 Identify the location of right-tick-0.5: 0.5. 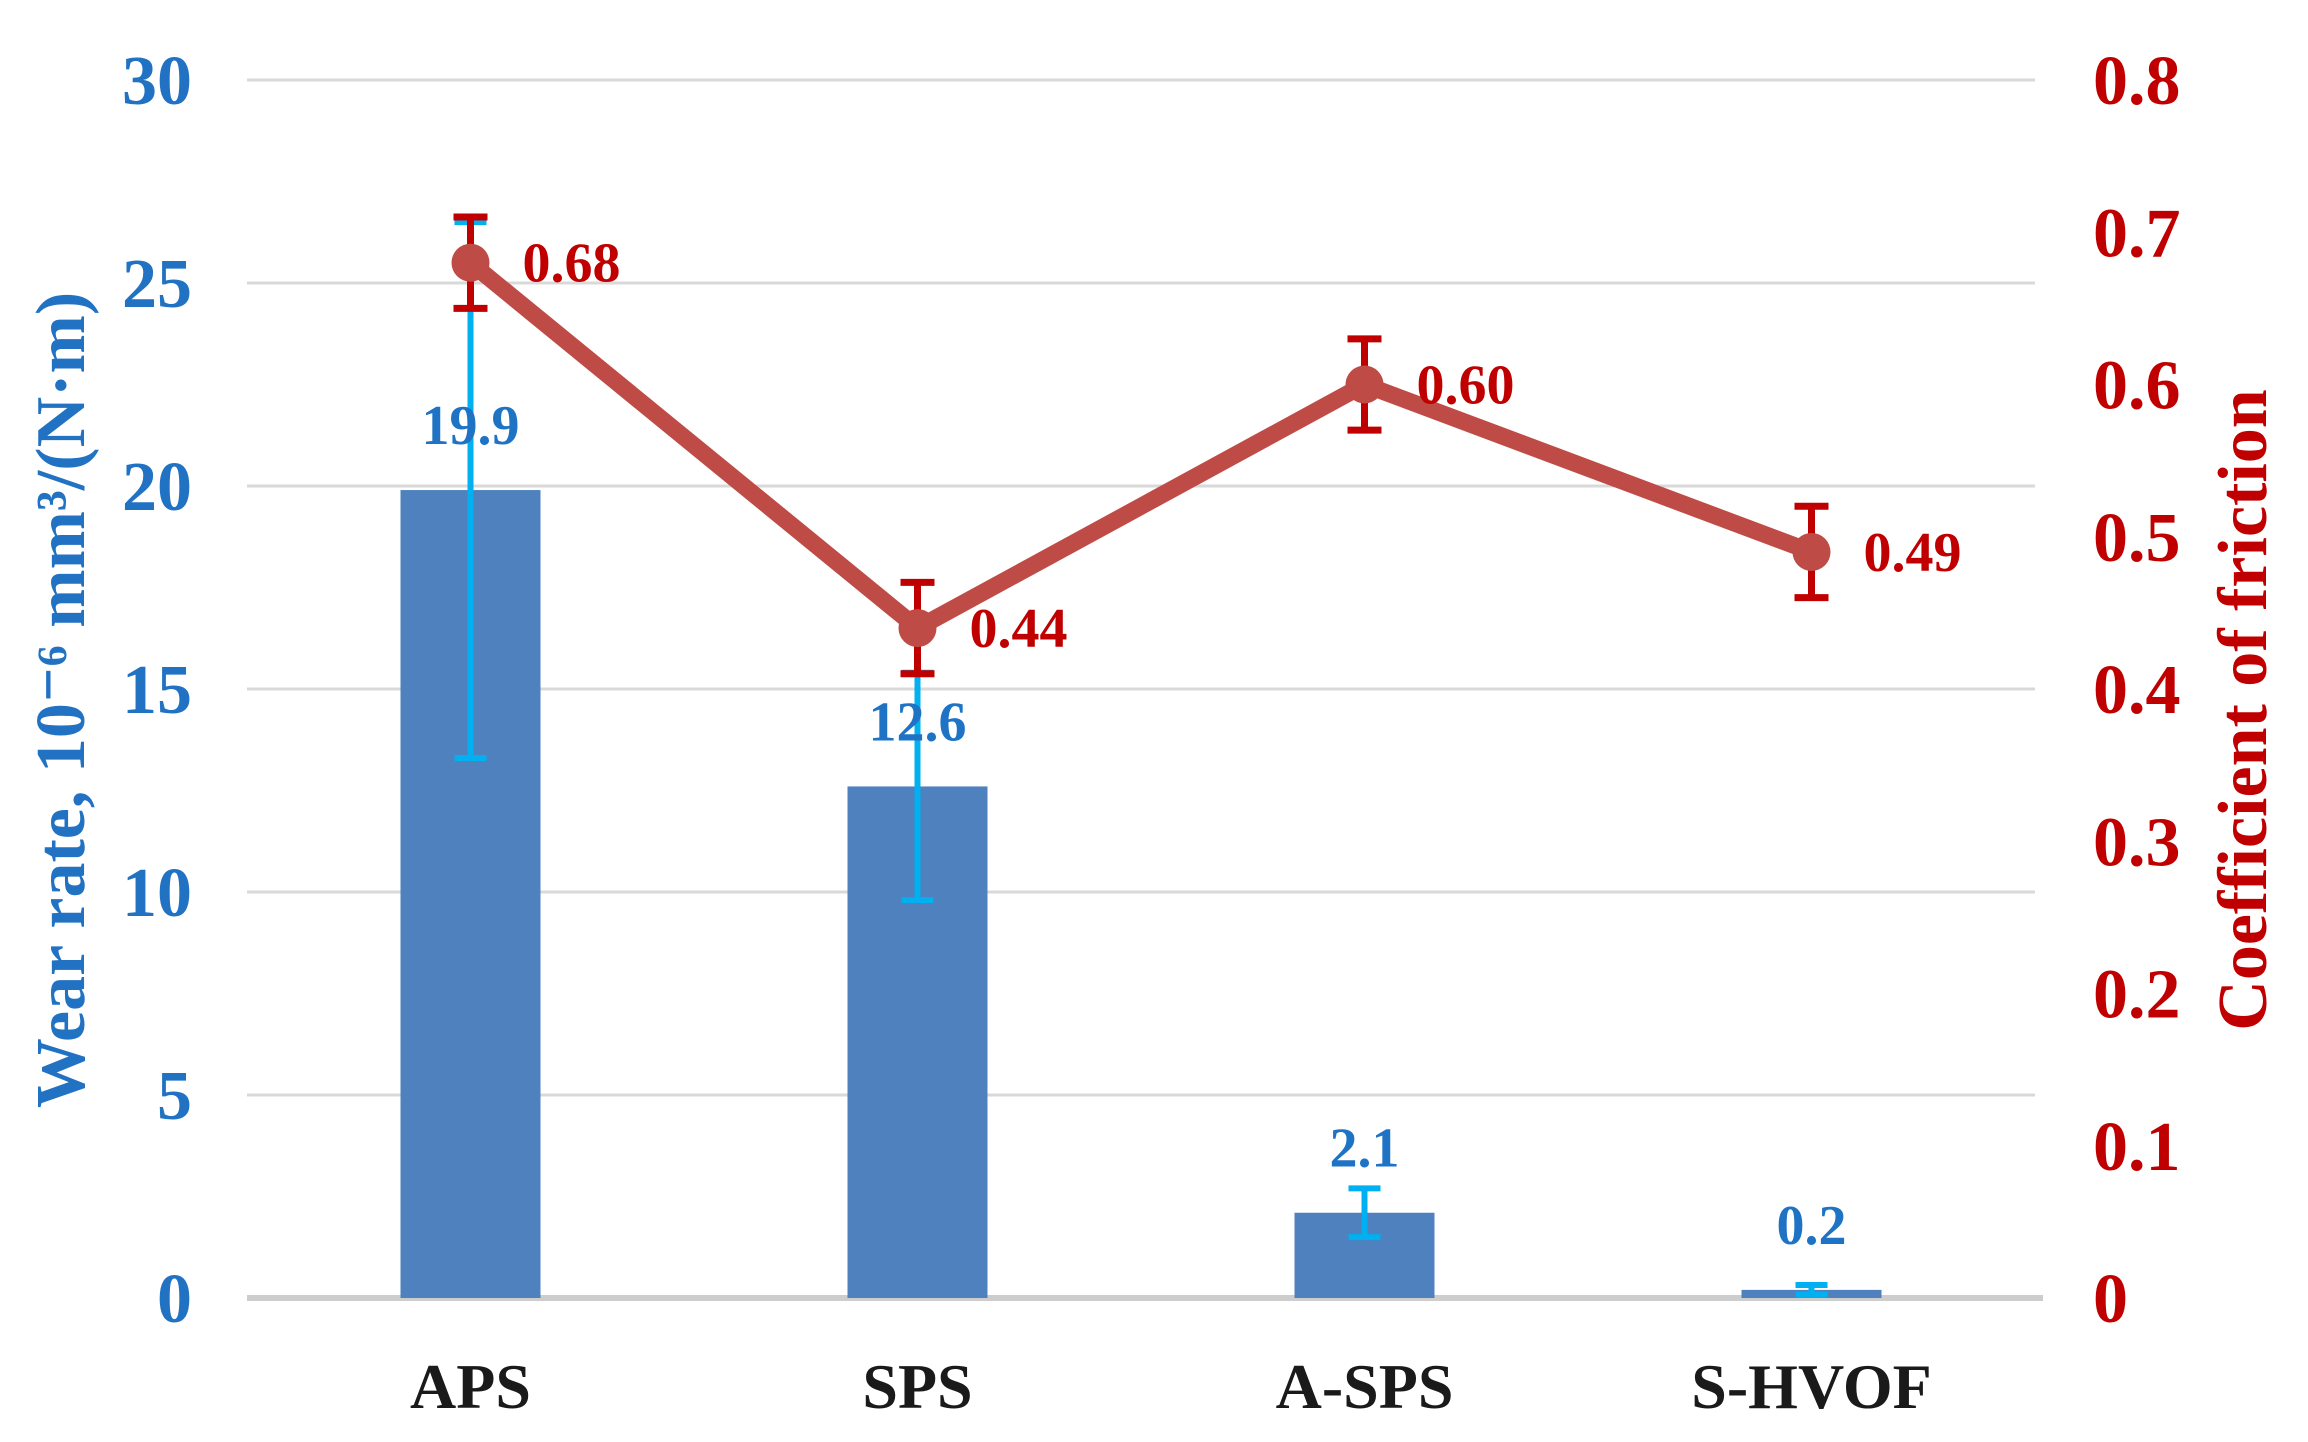
(2137, 538).